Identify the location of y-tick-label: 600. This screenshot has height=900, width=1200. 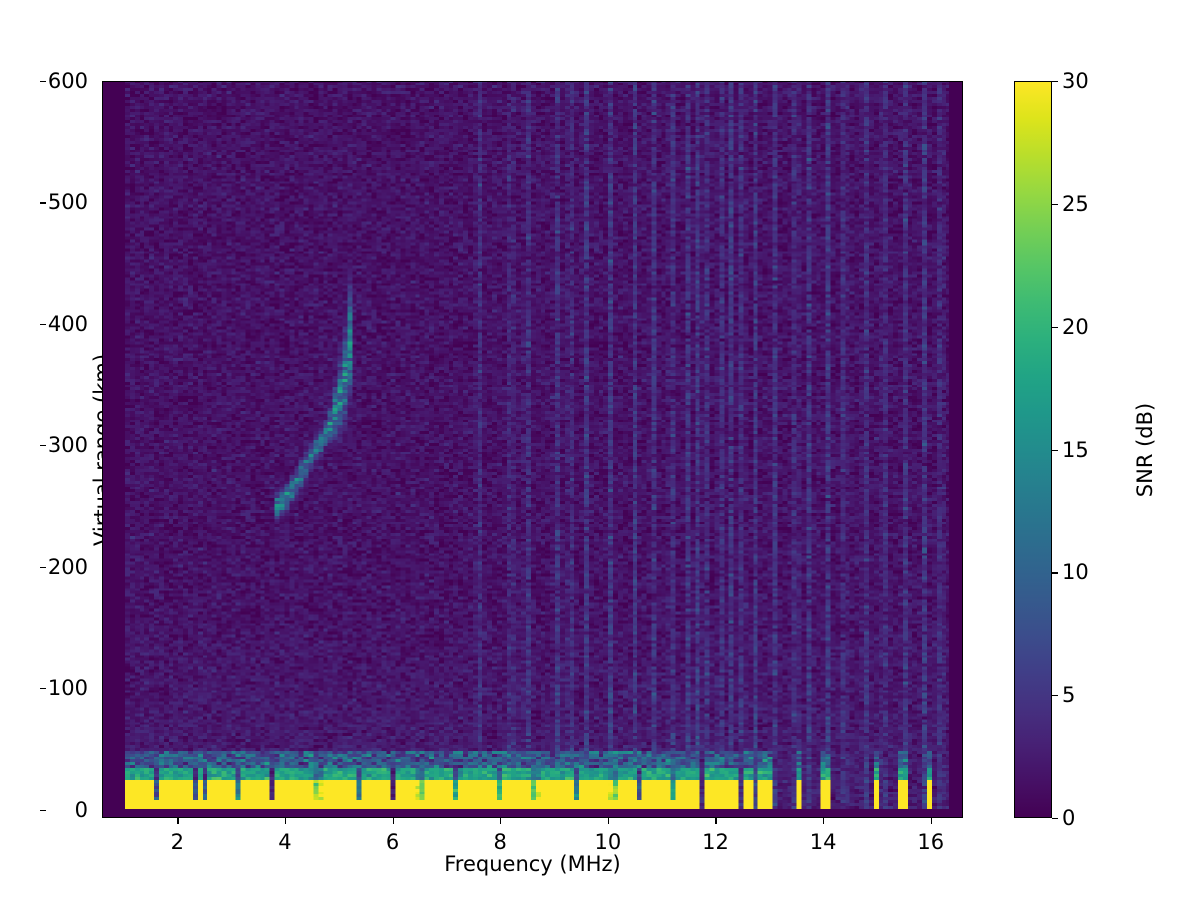
(67, 81).